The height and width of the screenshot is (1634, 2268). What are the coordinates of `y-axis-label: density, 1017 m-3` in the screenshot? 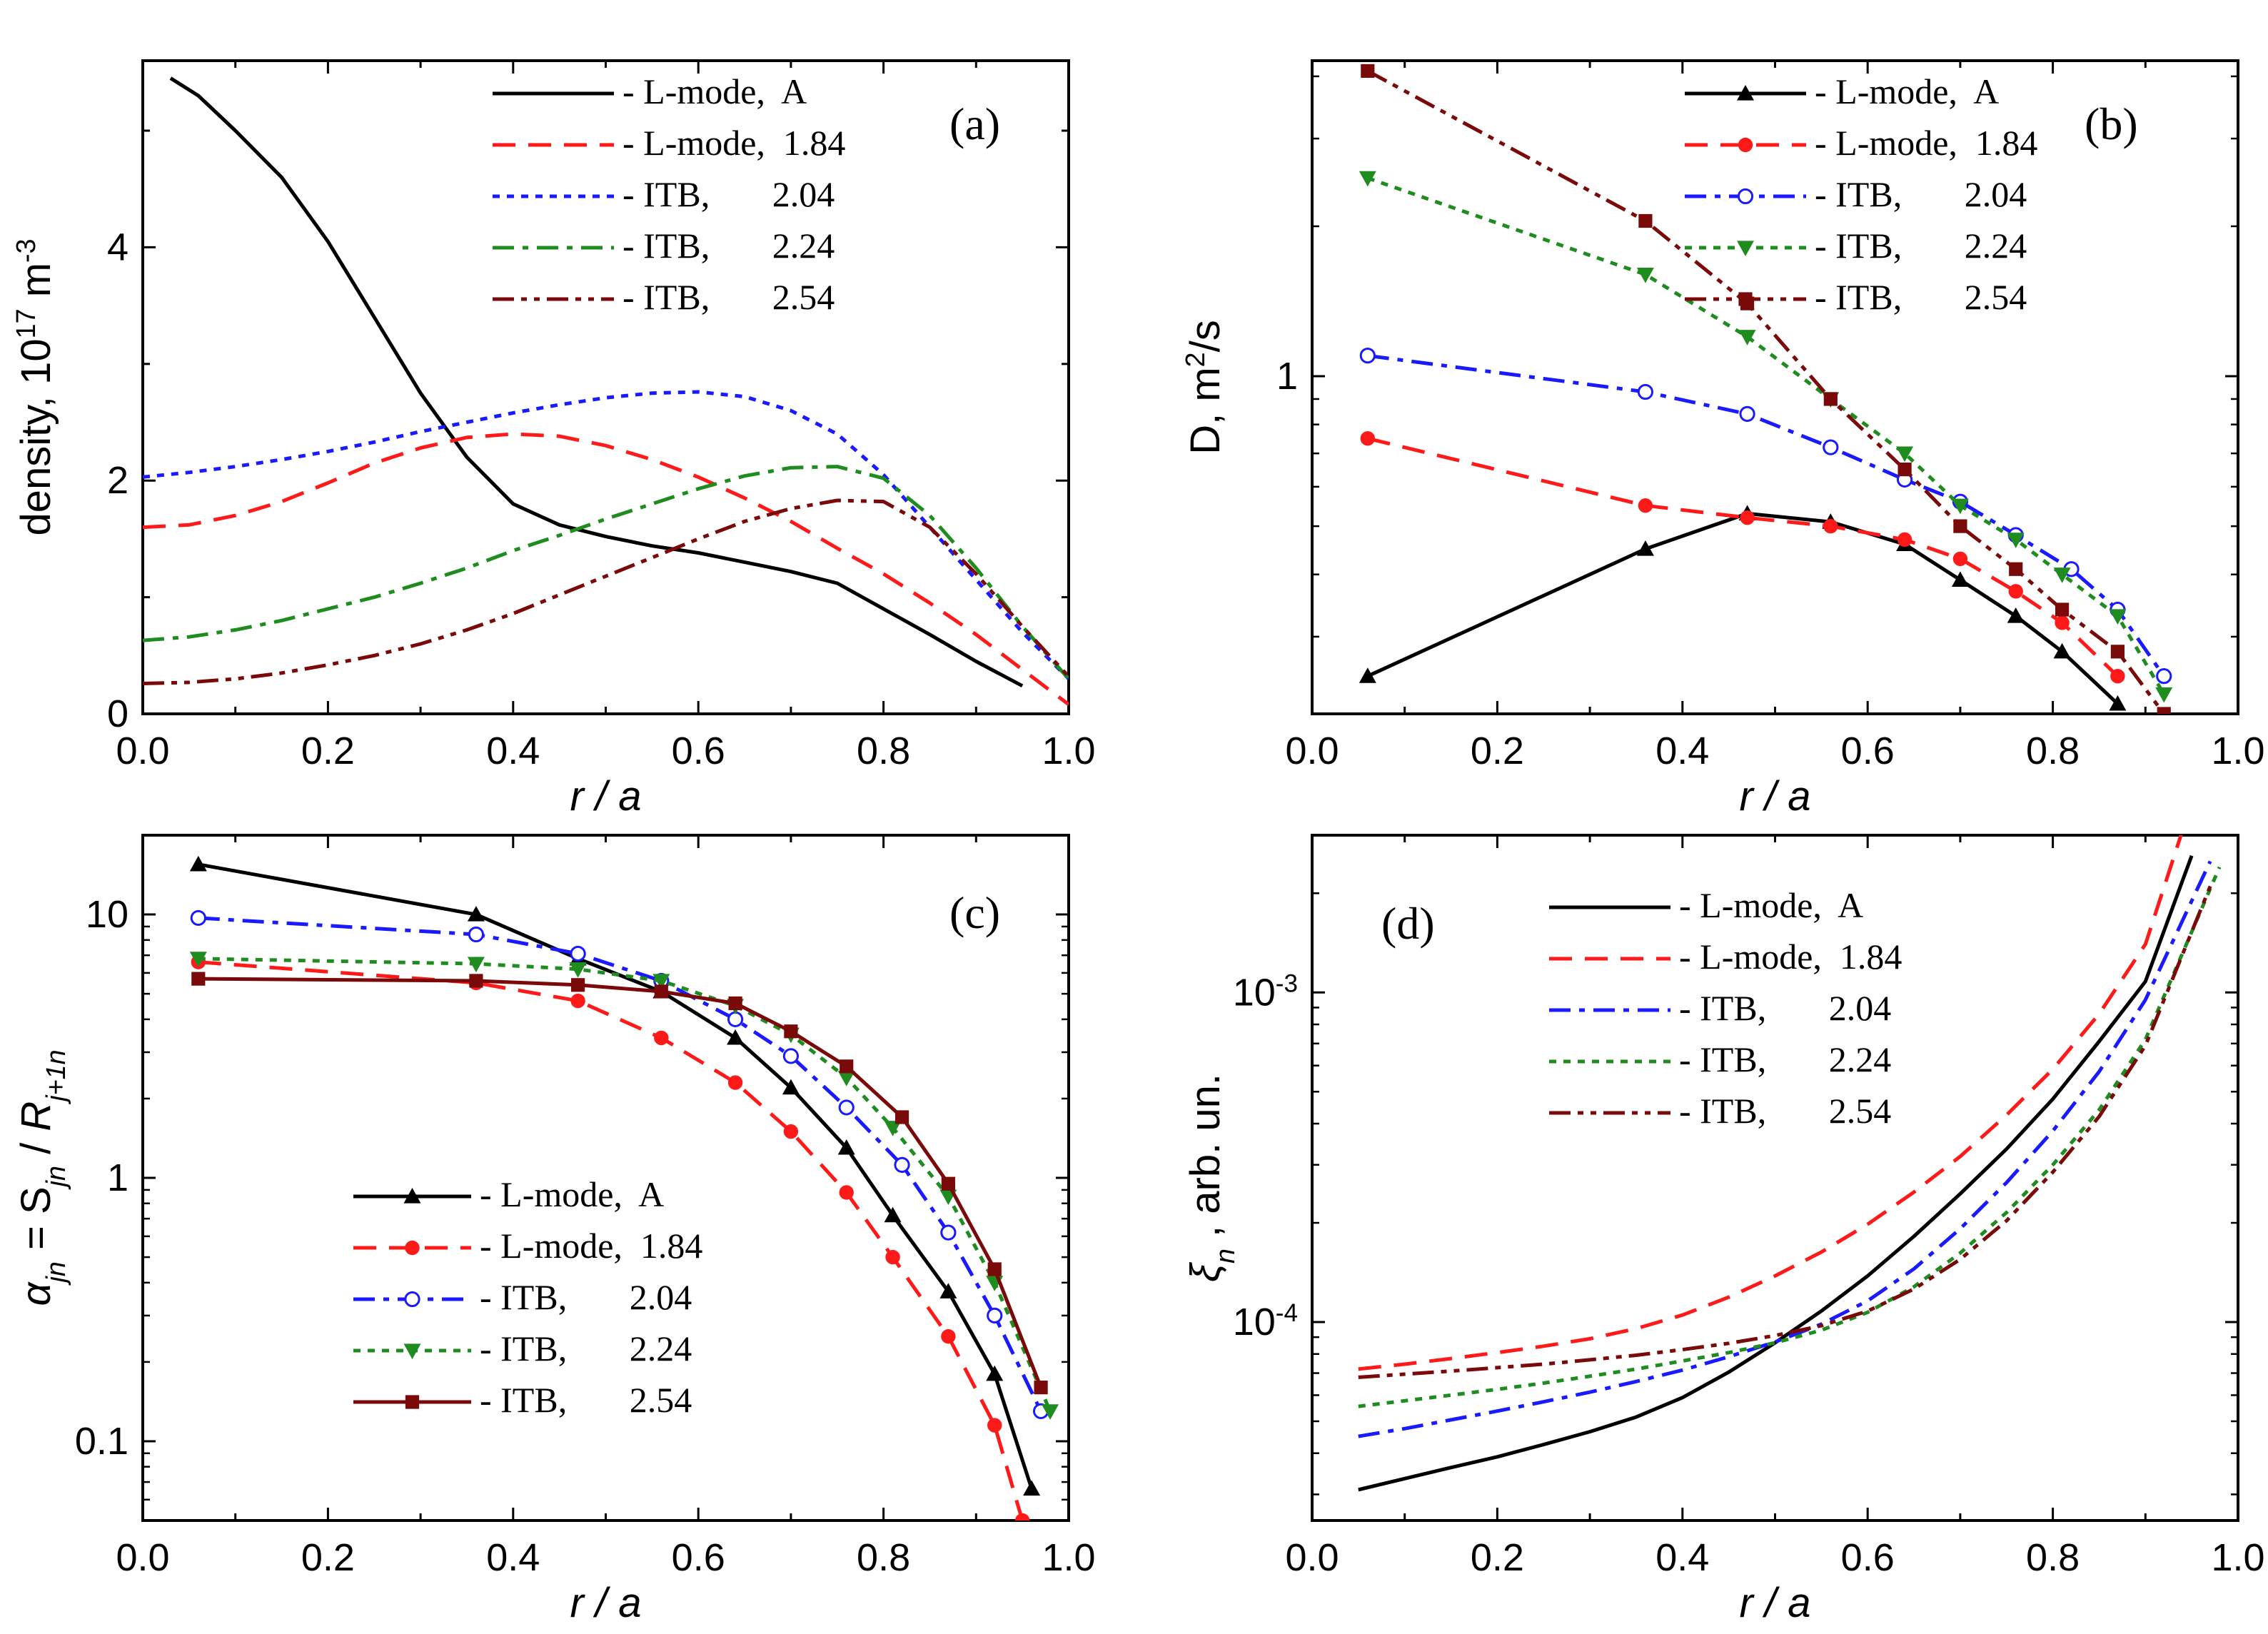 It's located at (35, 386).